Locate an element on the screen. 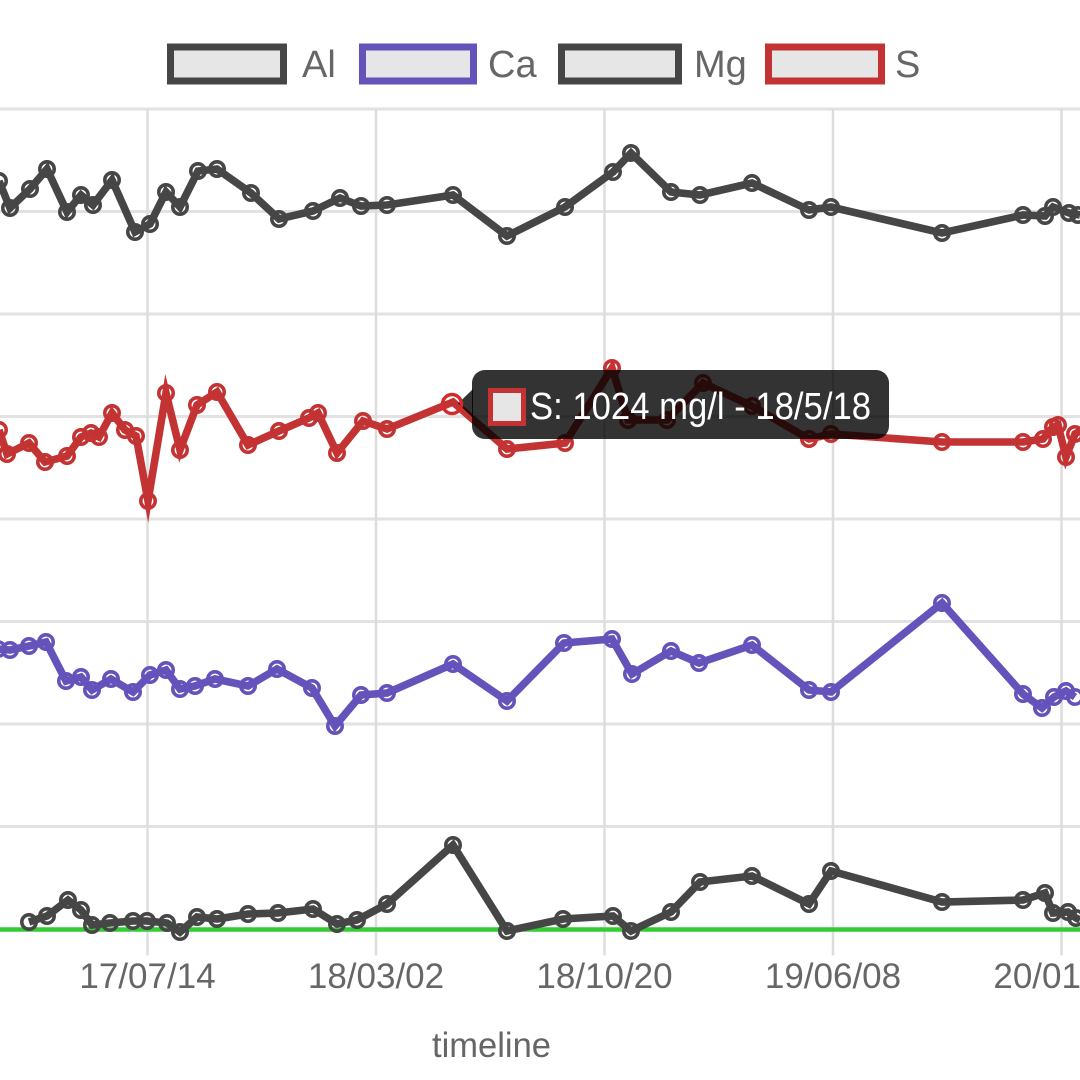 This screenshot has height=1080, width=1080. svg-text: Ca is located at coordinates (512, 65).